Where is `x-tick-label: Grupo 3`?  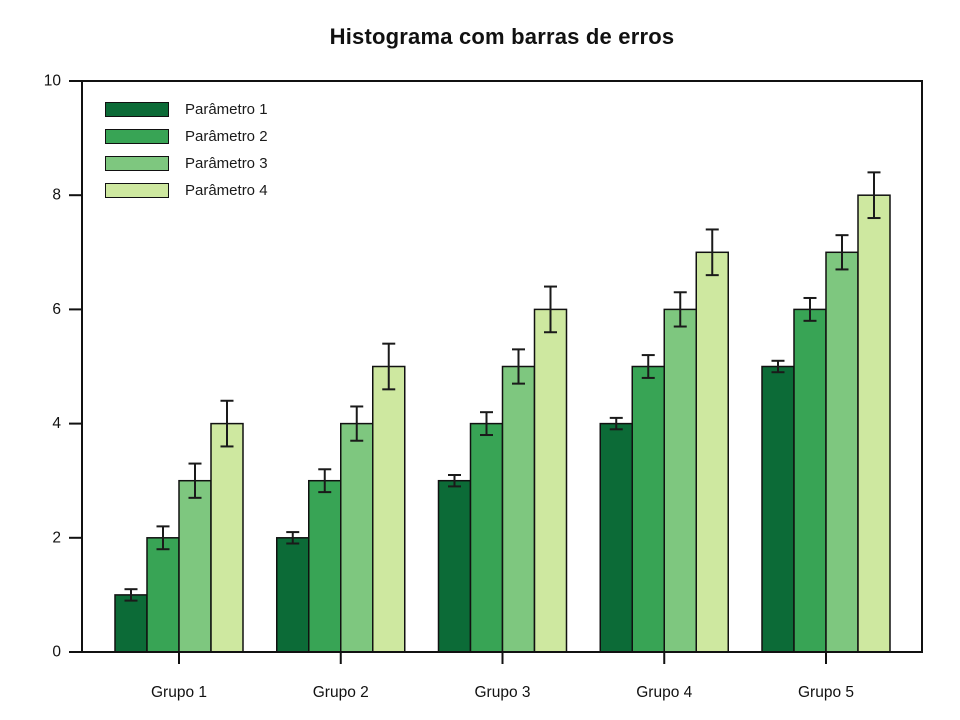 x-tick-label: Grupo 3 is located at coordinates (502, 692).